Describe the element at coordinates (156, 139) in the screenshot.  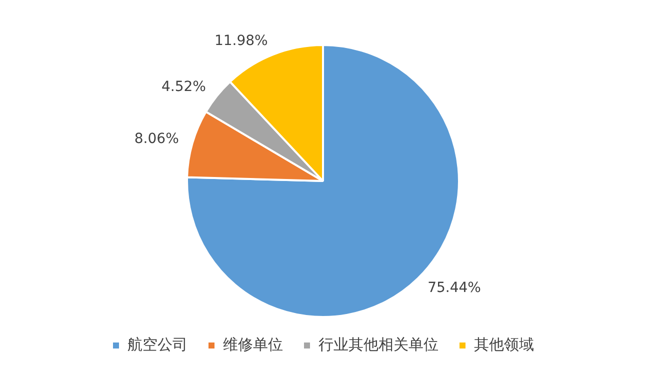
I see `data-label: 8.06%` at that location.